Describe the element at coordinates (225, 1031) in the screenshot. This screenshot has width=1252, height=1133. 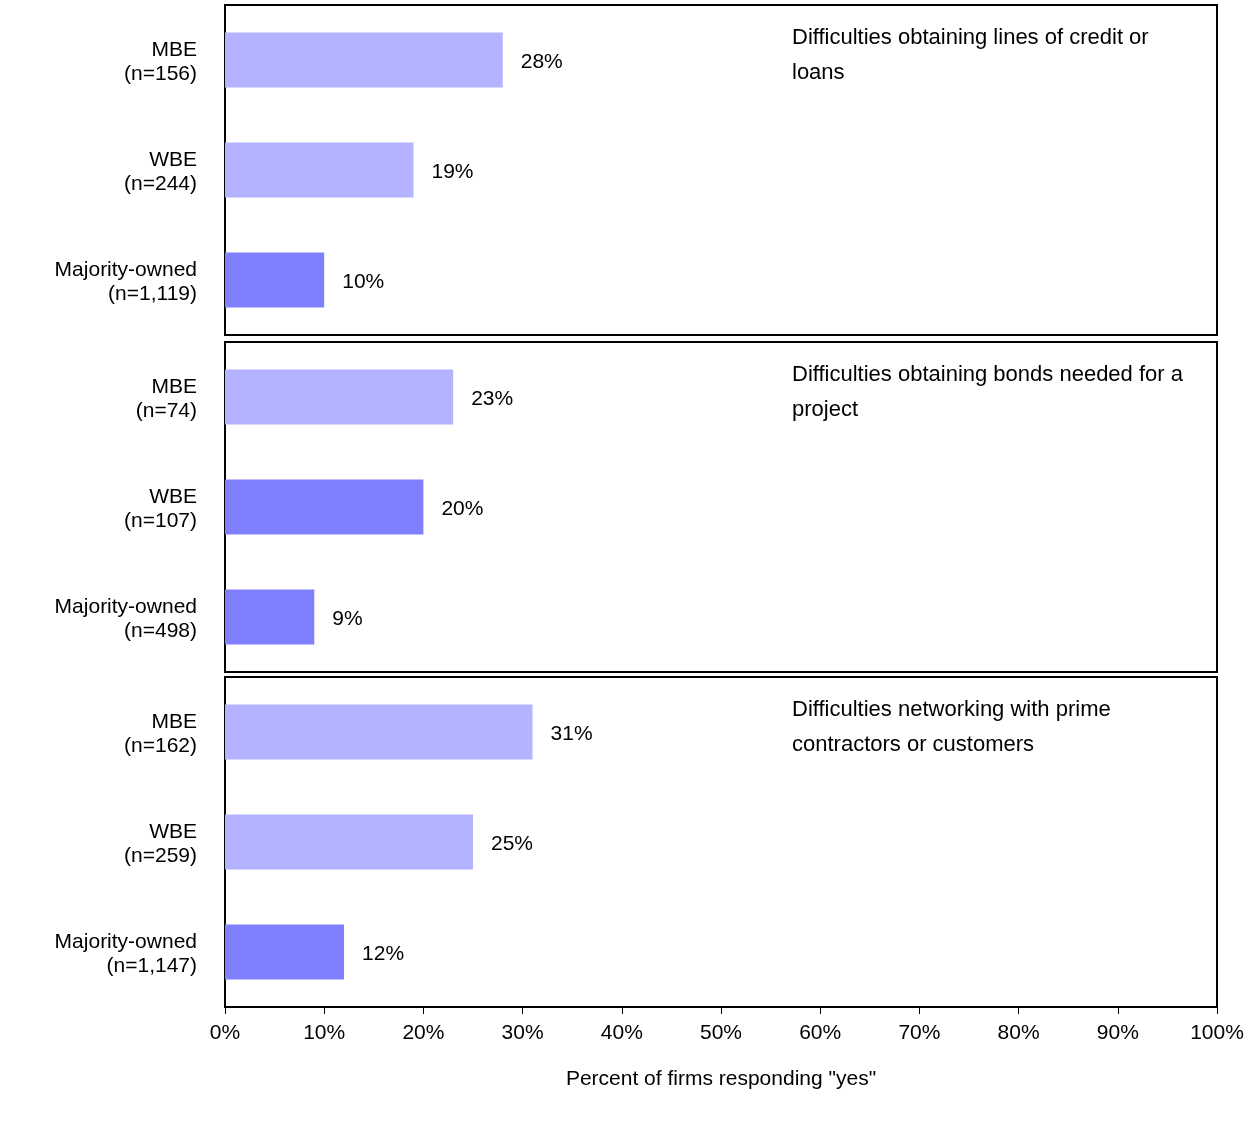
I see `x-tick-label: 0%` at that location.